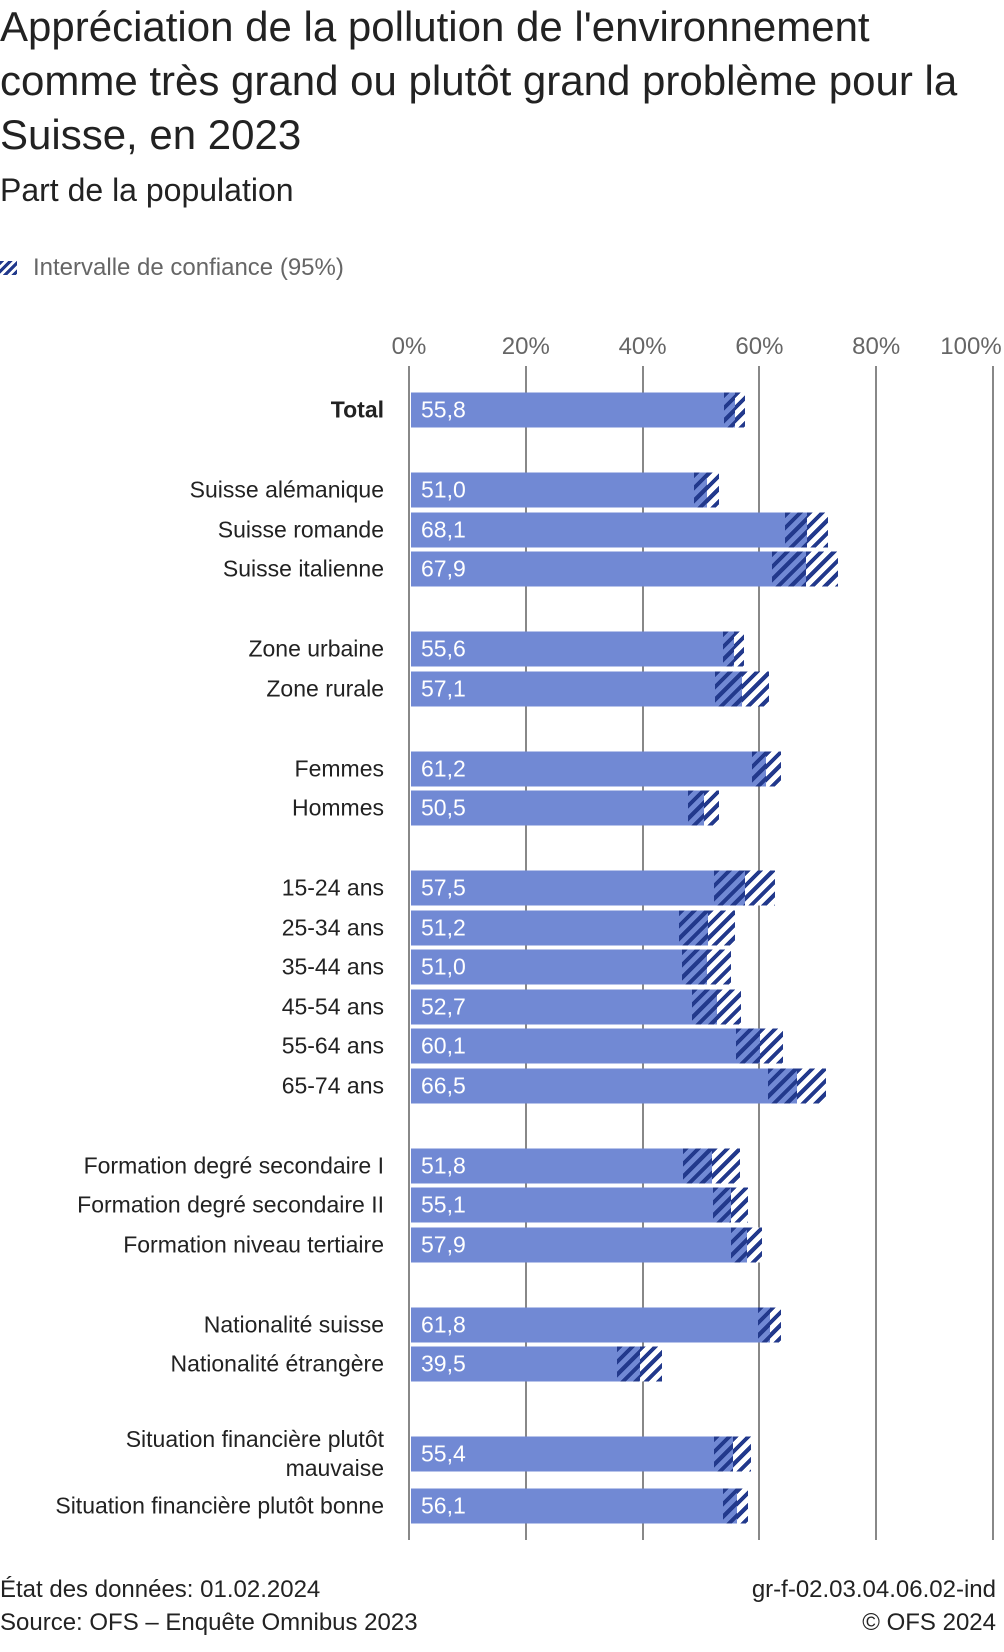  What do you see at coordinates (357, 409) in the screenshot?
I see `category-label: Total` at bounding box center [357, 409].